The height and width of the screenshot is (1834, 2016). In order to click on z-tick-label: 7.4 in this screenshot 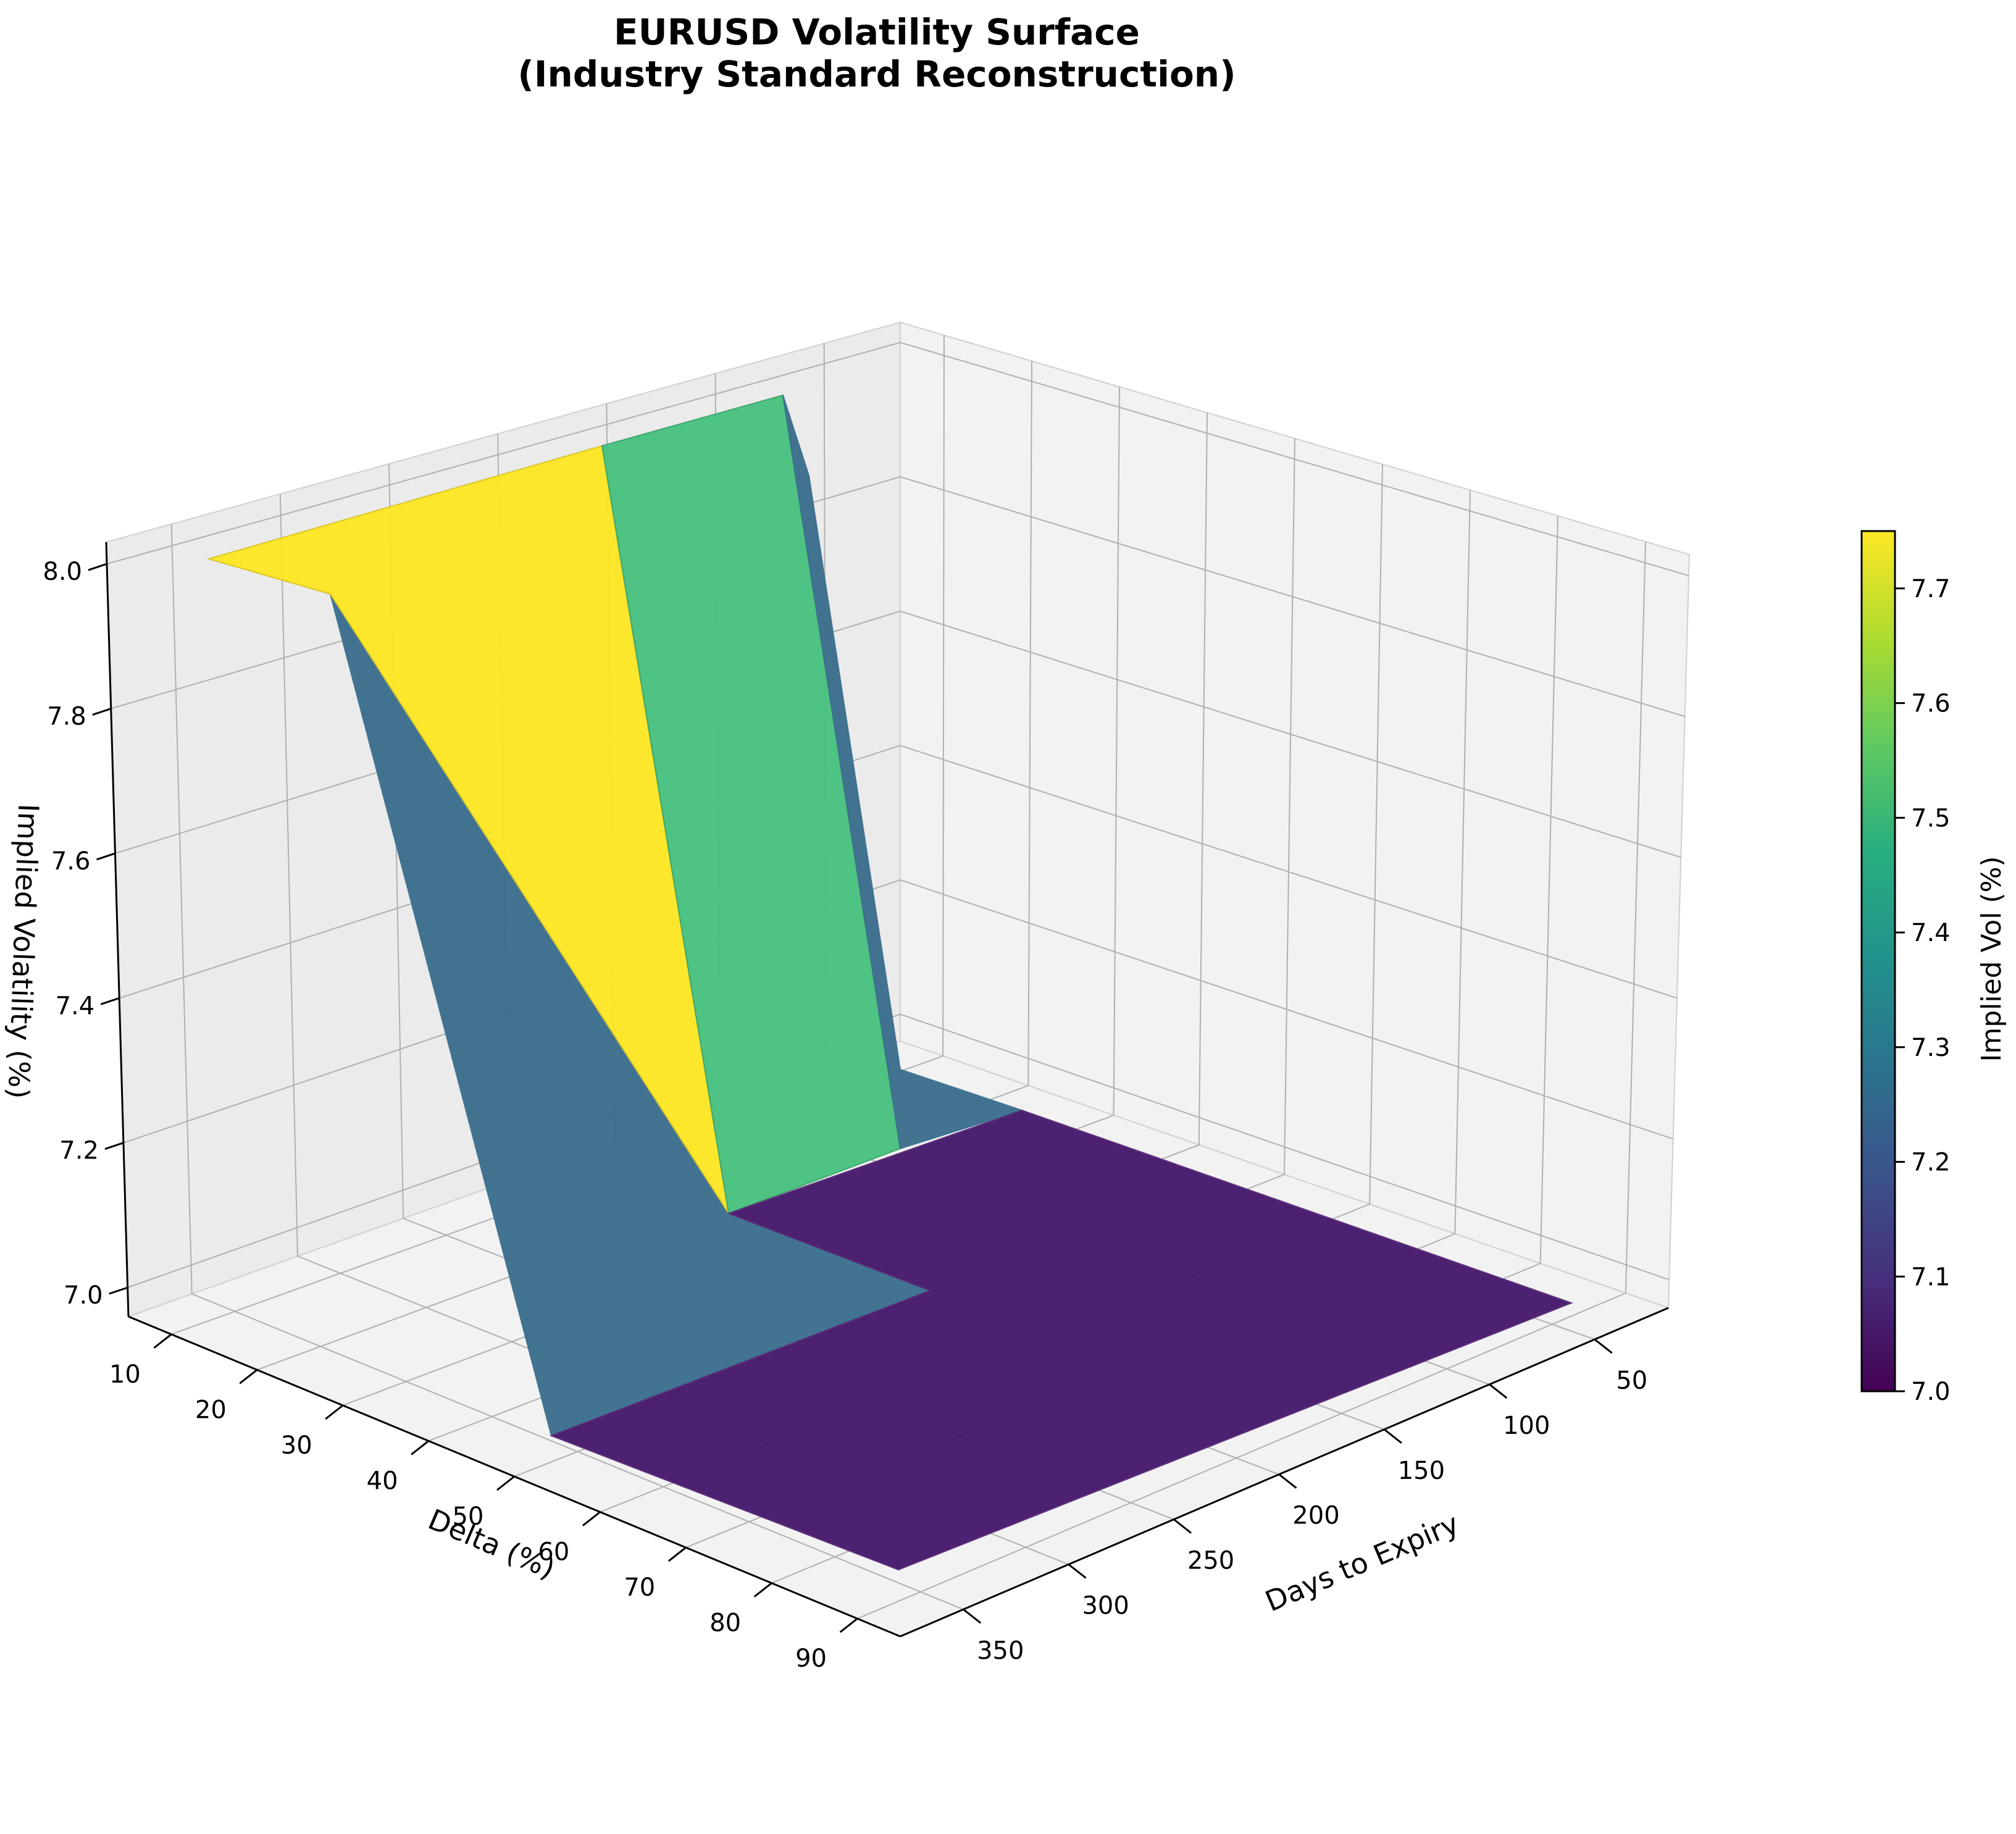, I will do `click(75, 1006)`.